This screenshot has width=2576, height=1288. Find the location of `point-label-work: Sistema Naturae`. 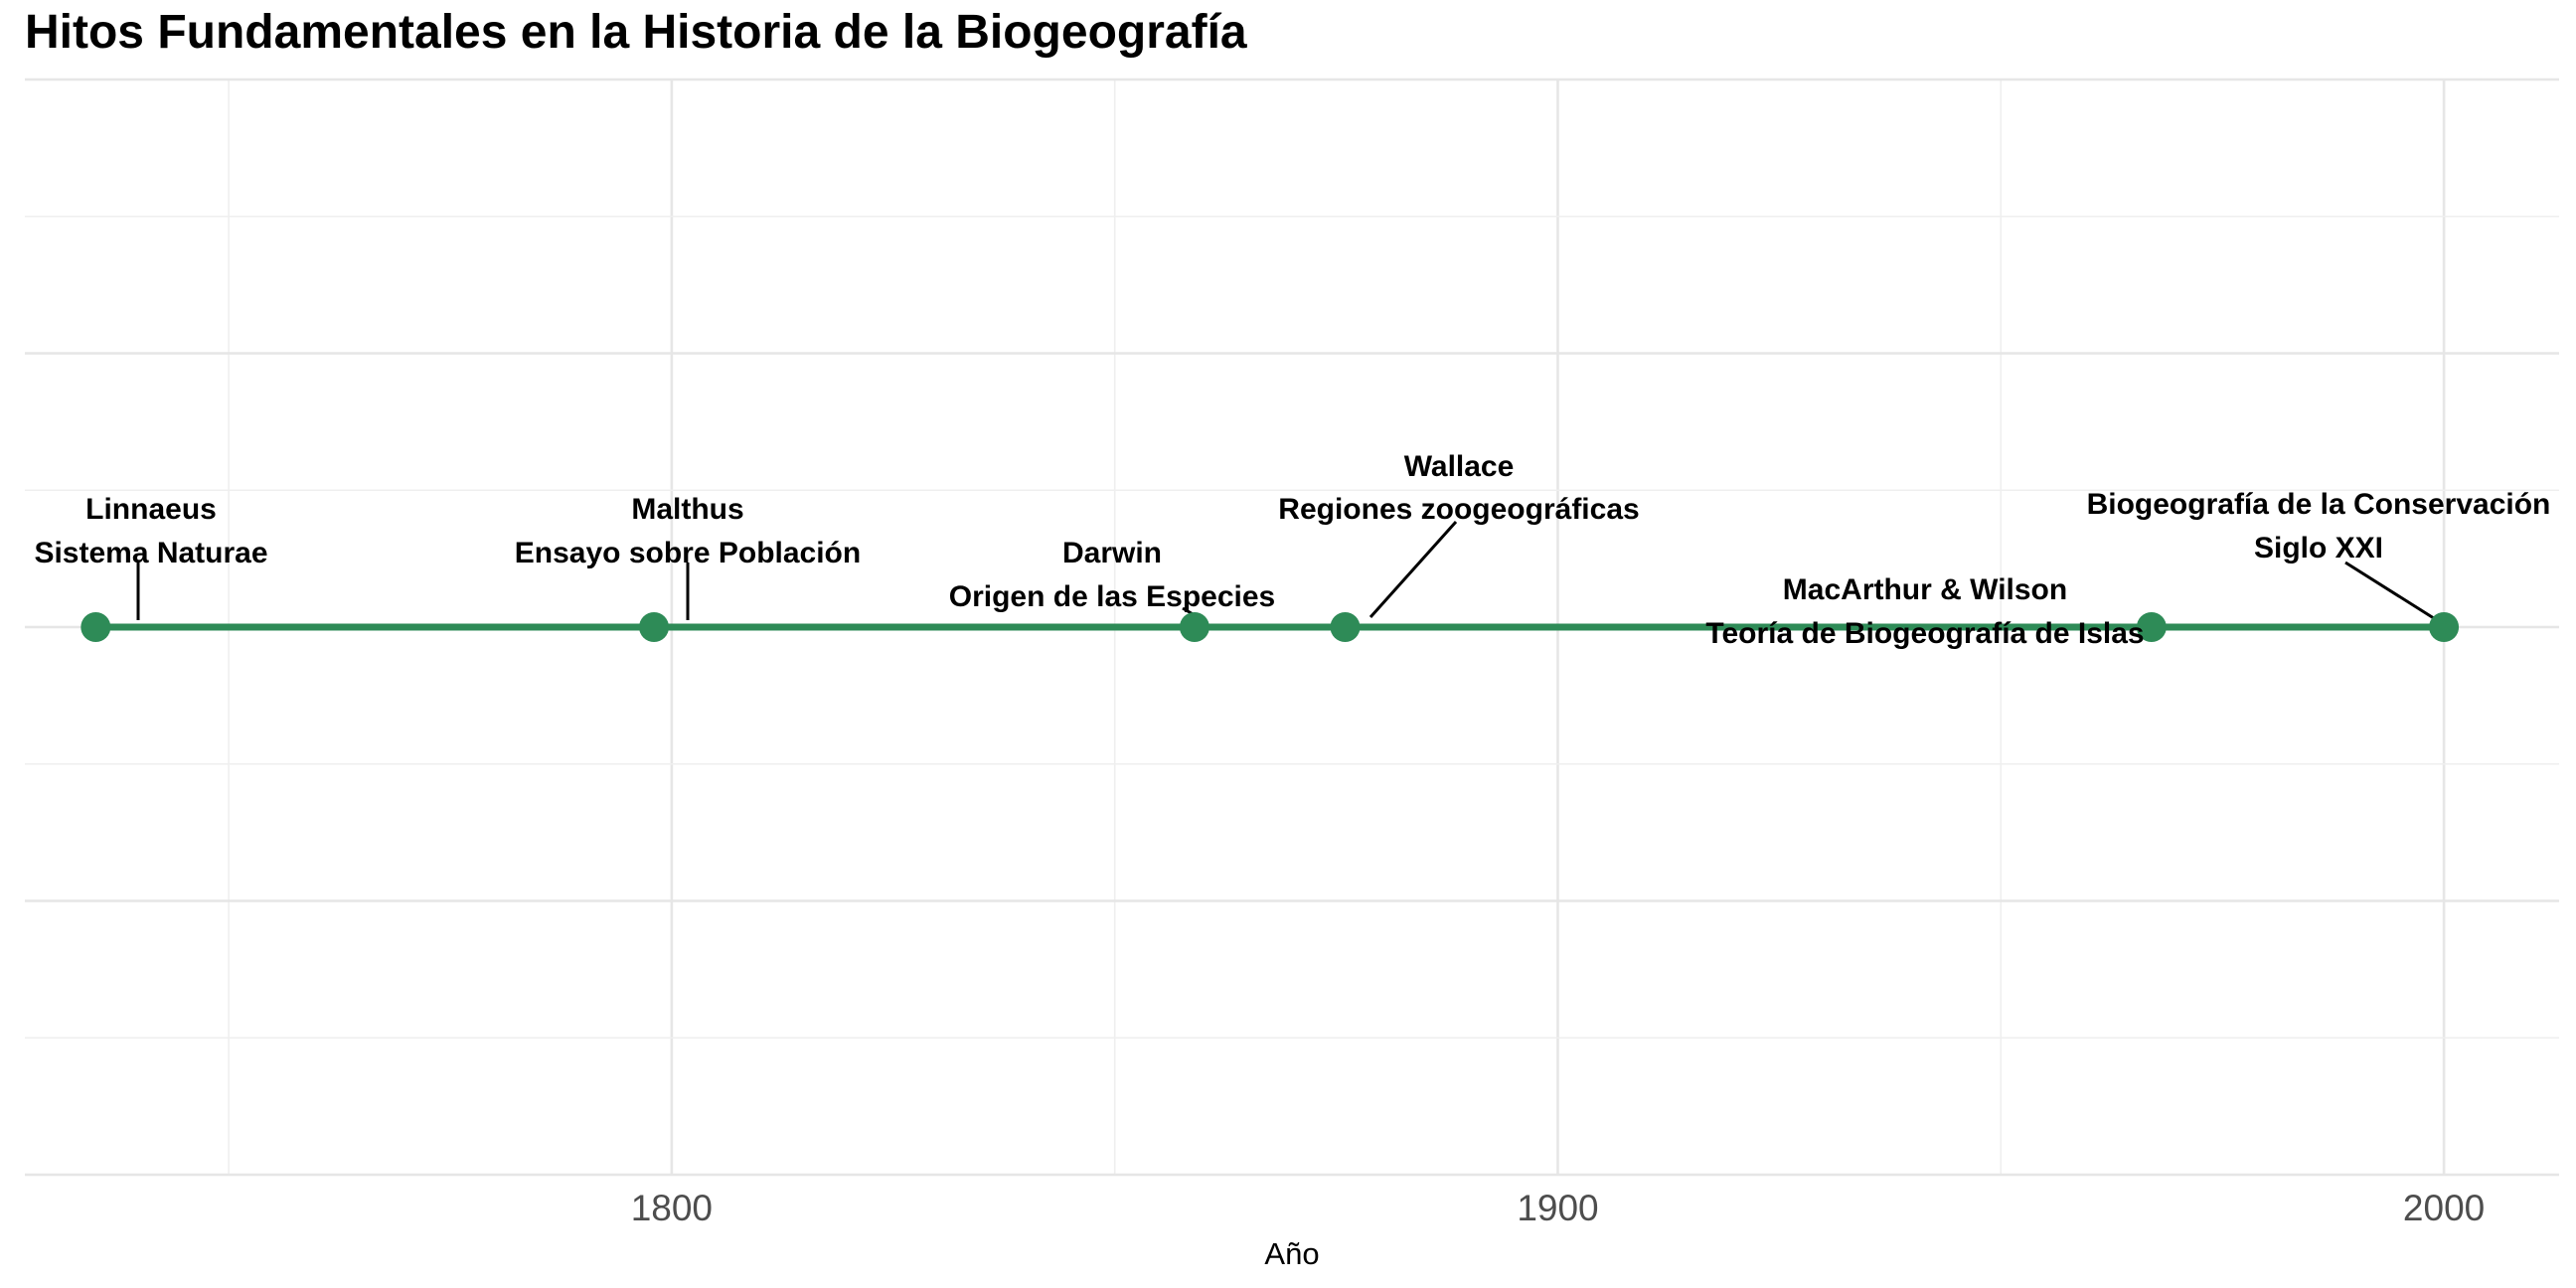

point-label-work: Sistema Naturae is located at coordinates (150, 553).